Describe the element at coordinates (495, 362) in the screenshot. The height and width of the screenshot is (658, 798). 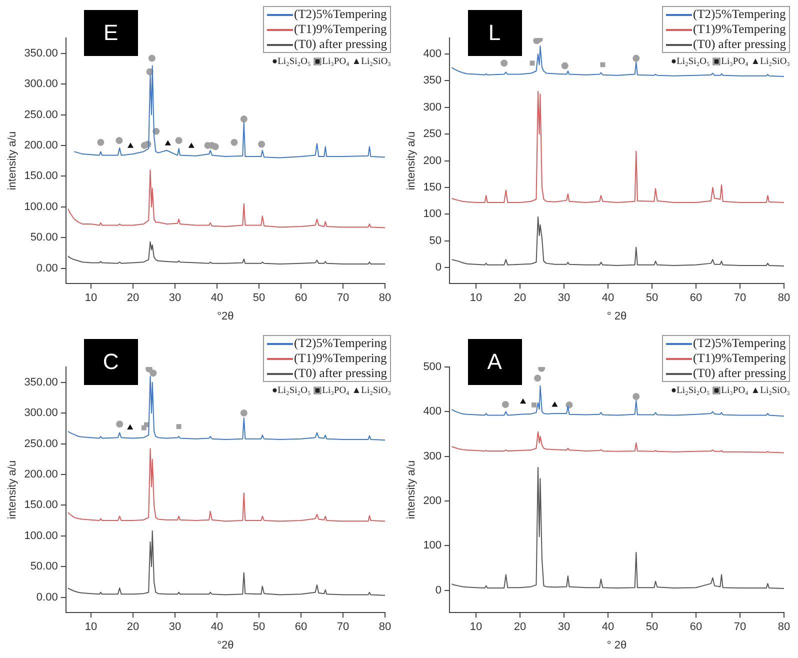
I see `chart-title: A` at that location.